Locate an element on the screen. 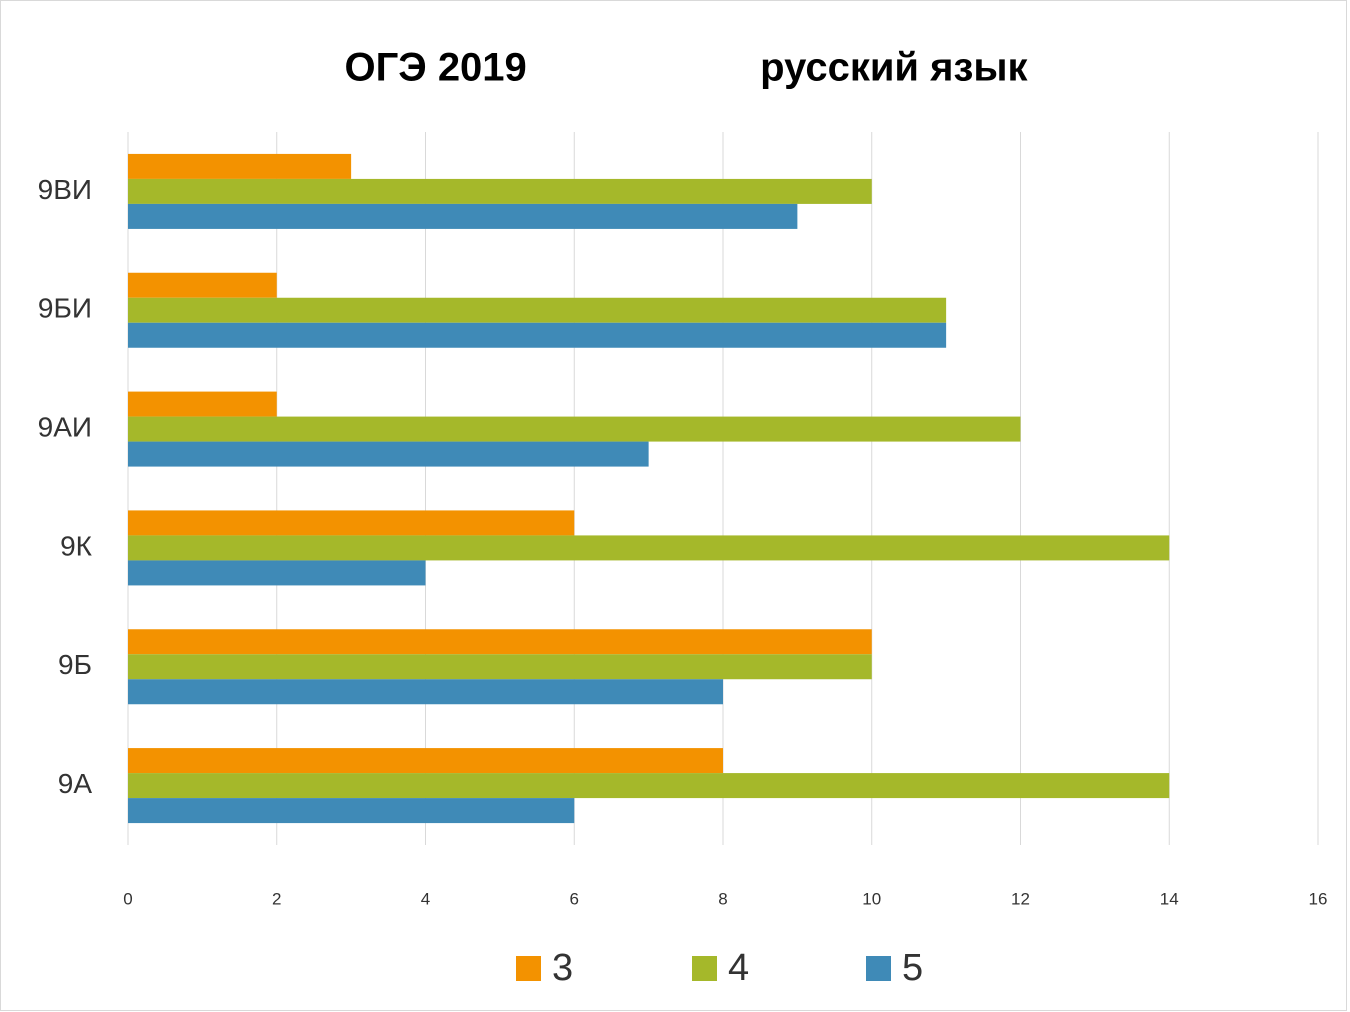 Image resolution: width=1350 pixels, height=1012 pixels. x-tick-label: 0 is located at coordinates (127, 898).